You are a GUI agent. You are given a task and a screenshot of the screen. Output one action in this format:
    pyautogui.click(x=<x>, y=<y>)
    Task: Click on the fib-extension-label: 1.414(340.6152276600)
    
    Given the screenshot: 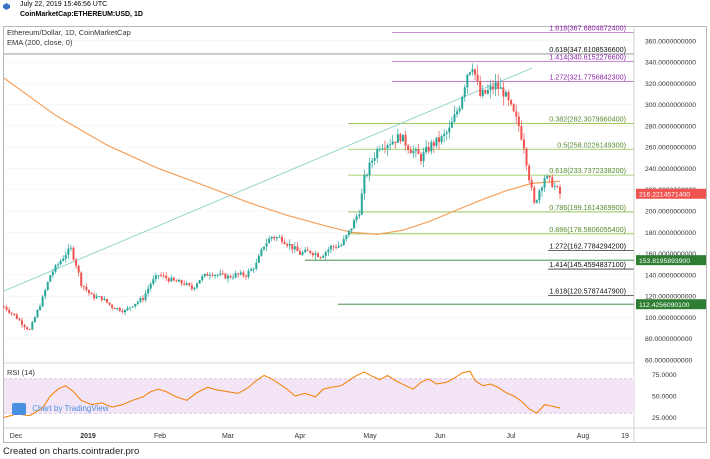 What is the action you would take?
    pyautogui.click(x=587, y=56)
    